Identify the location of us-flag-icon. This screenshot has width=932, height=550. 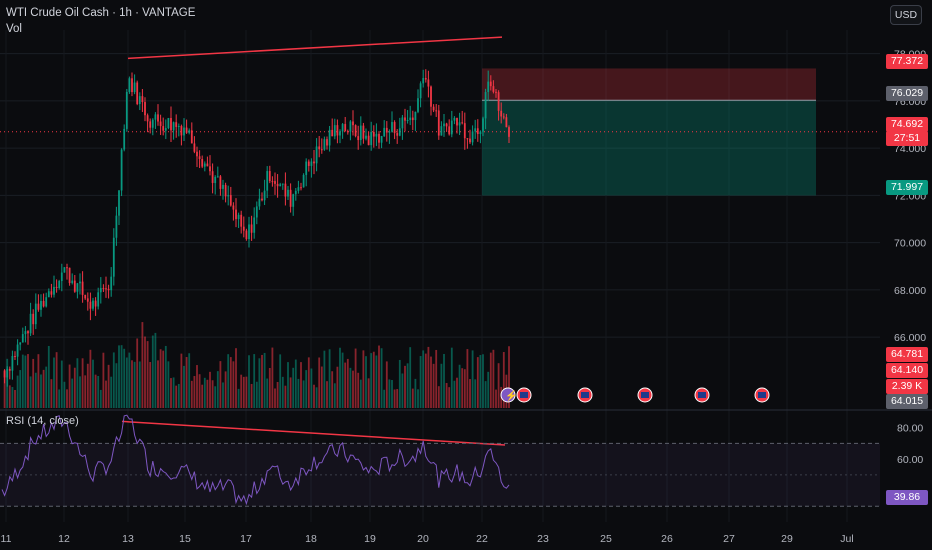
(645, 395).